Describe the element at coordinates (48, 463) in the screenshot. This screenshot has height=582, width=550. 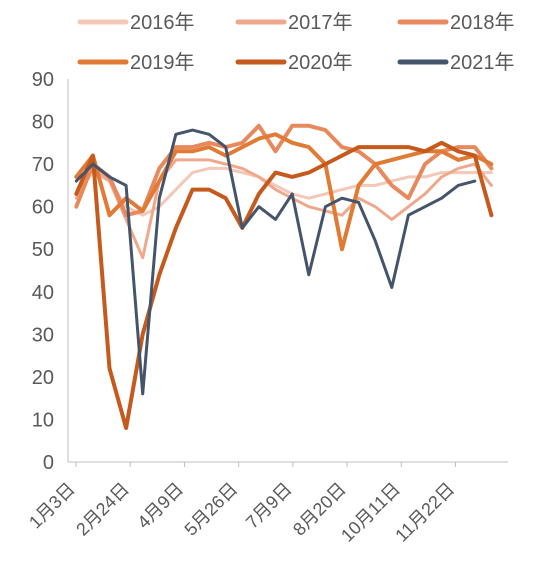
I see `y-tick-label: 0` at that location.